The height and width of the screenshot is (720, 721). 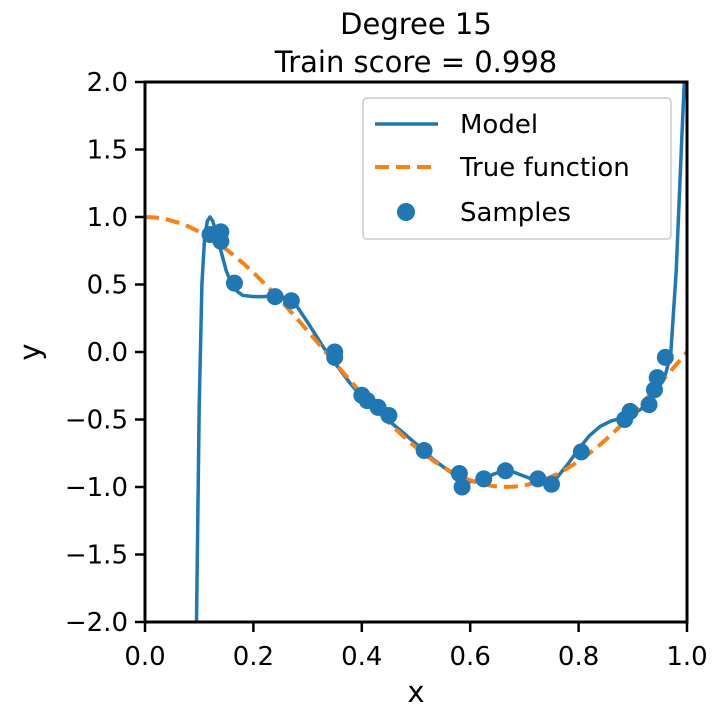 What do you see at coordinates (144, 657) in the screenshot?
I see `x-tick-label: 0.0` at bounding box center [144, 657].